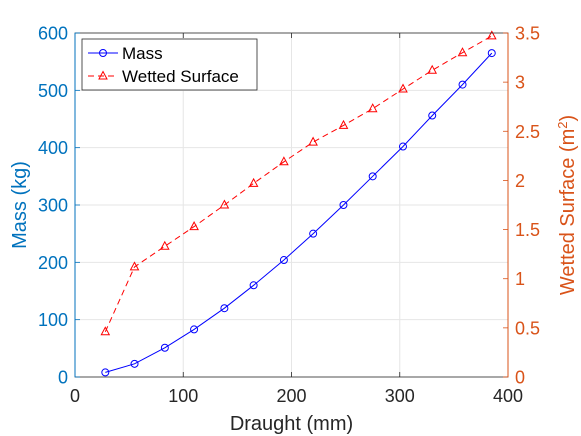  What do you see at coordinates (527, 132) in the screenshot?
I see `right-tick-label: 2.5` at bounding box center [527, 132].